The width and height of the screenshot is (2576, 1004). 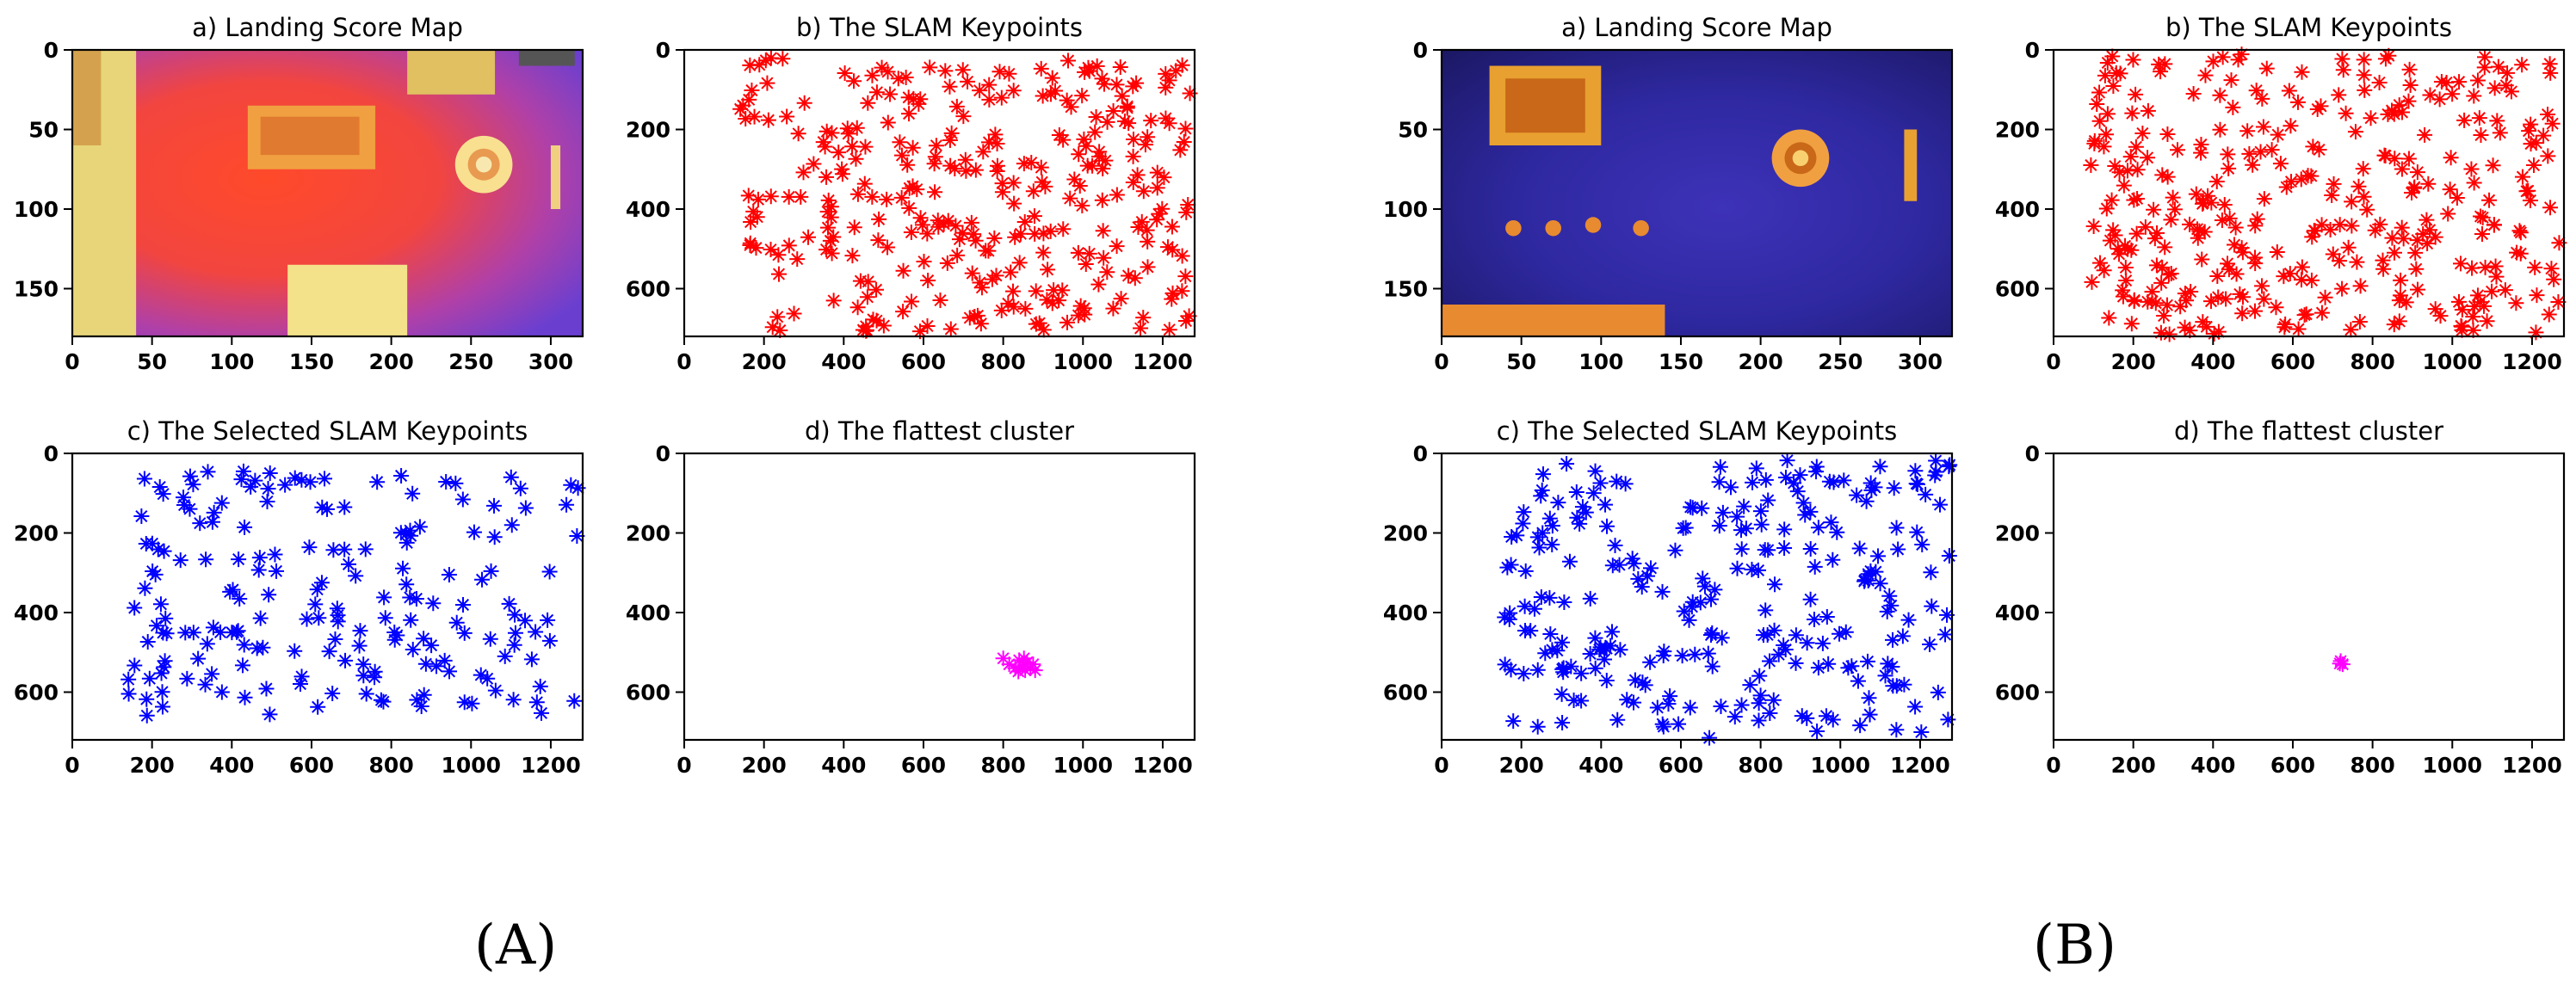 I want to click on x-tick-label: 1000, so click(x=1083, y=766).